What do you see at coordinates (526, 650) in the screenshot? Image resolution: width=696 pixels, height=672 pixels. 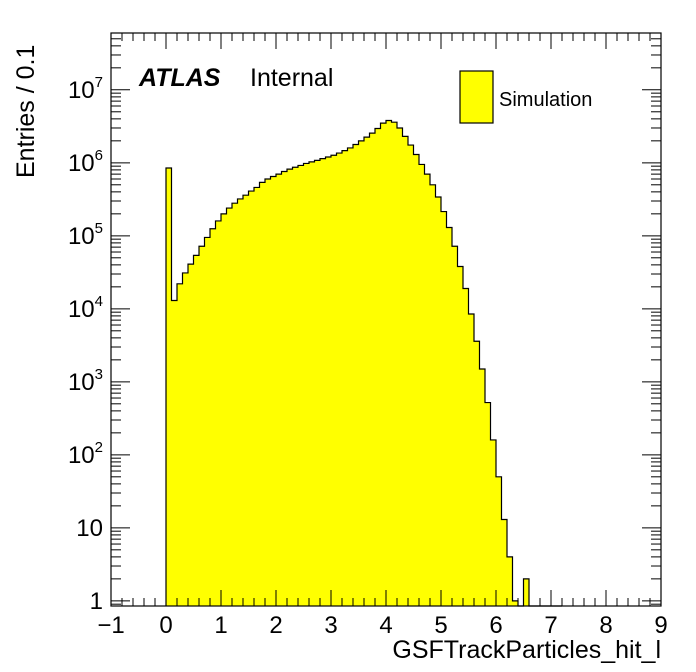 I see `x-axis-title: GSFTrackParticles_hit_l` at bounding box center [526, 650].